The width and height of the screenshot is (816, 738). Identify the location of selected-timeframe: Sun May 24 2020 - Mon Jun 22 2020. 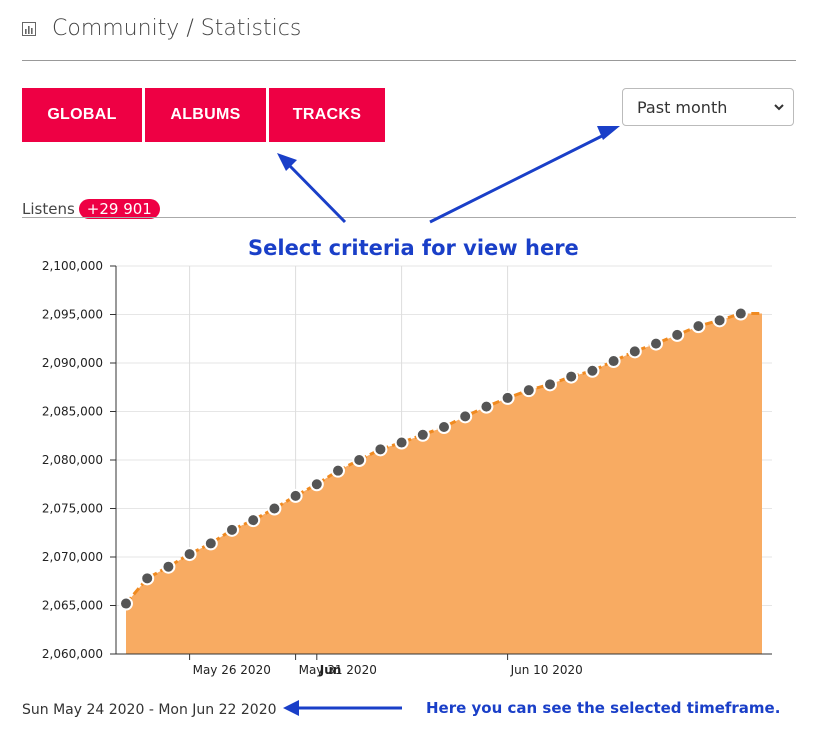
(149, 710).